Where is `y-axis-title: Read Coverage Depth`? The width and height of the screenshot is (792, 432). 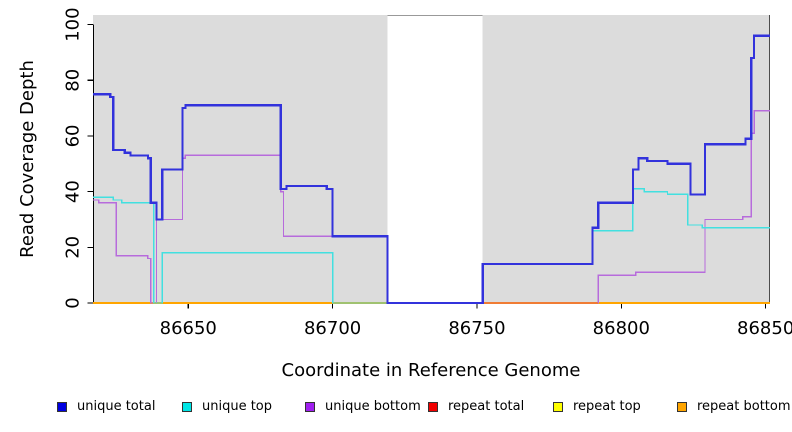 y-axis-title: Read Coverage Depth is located at coordinates (27, 159).